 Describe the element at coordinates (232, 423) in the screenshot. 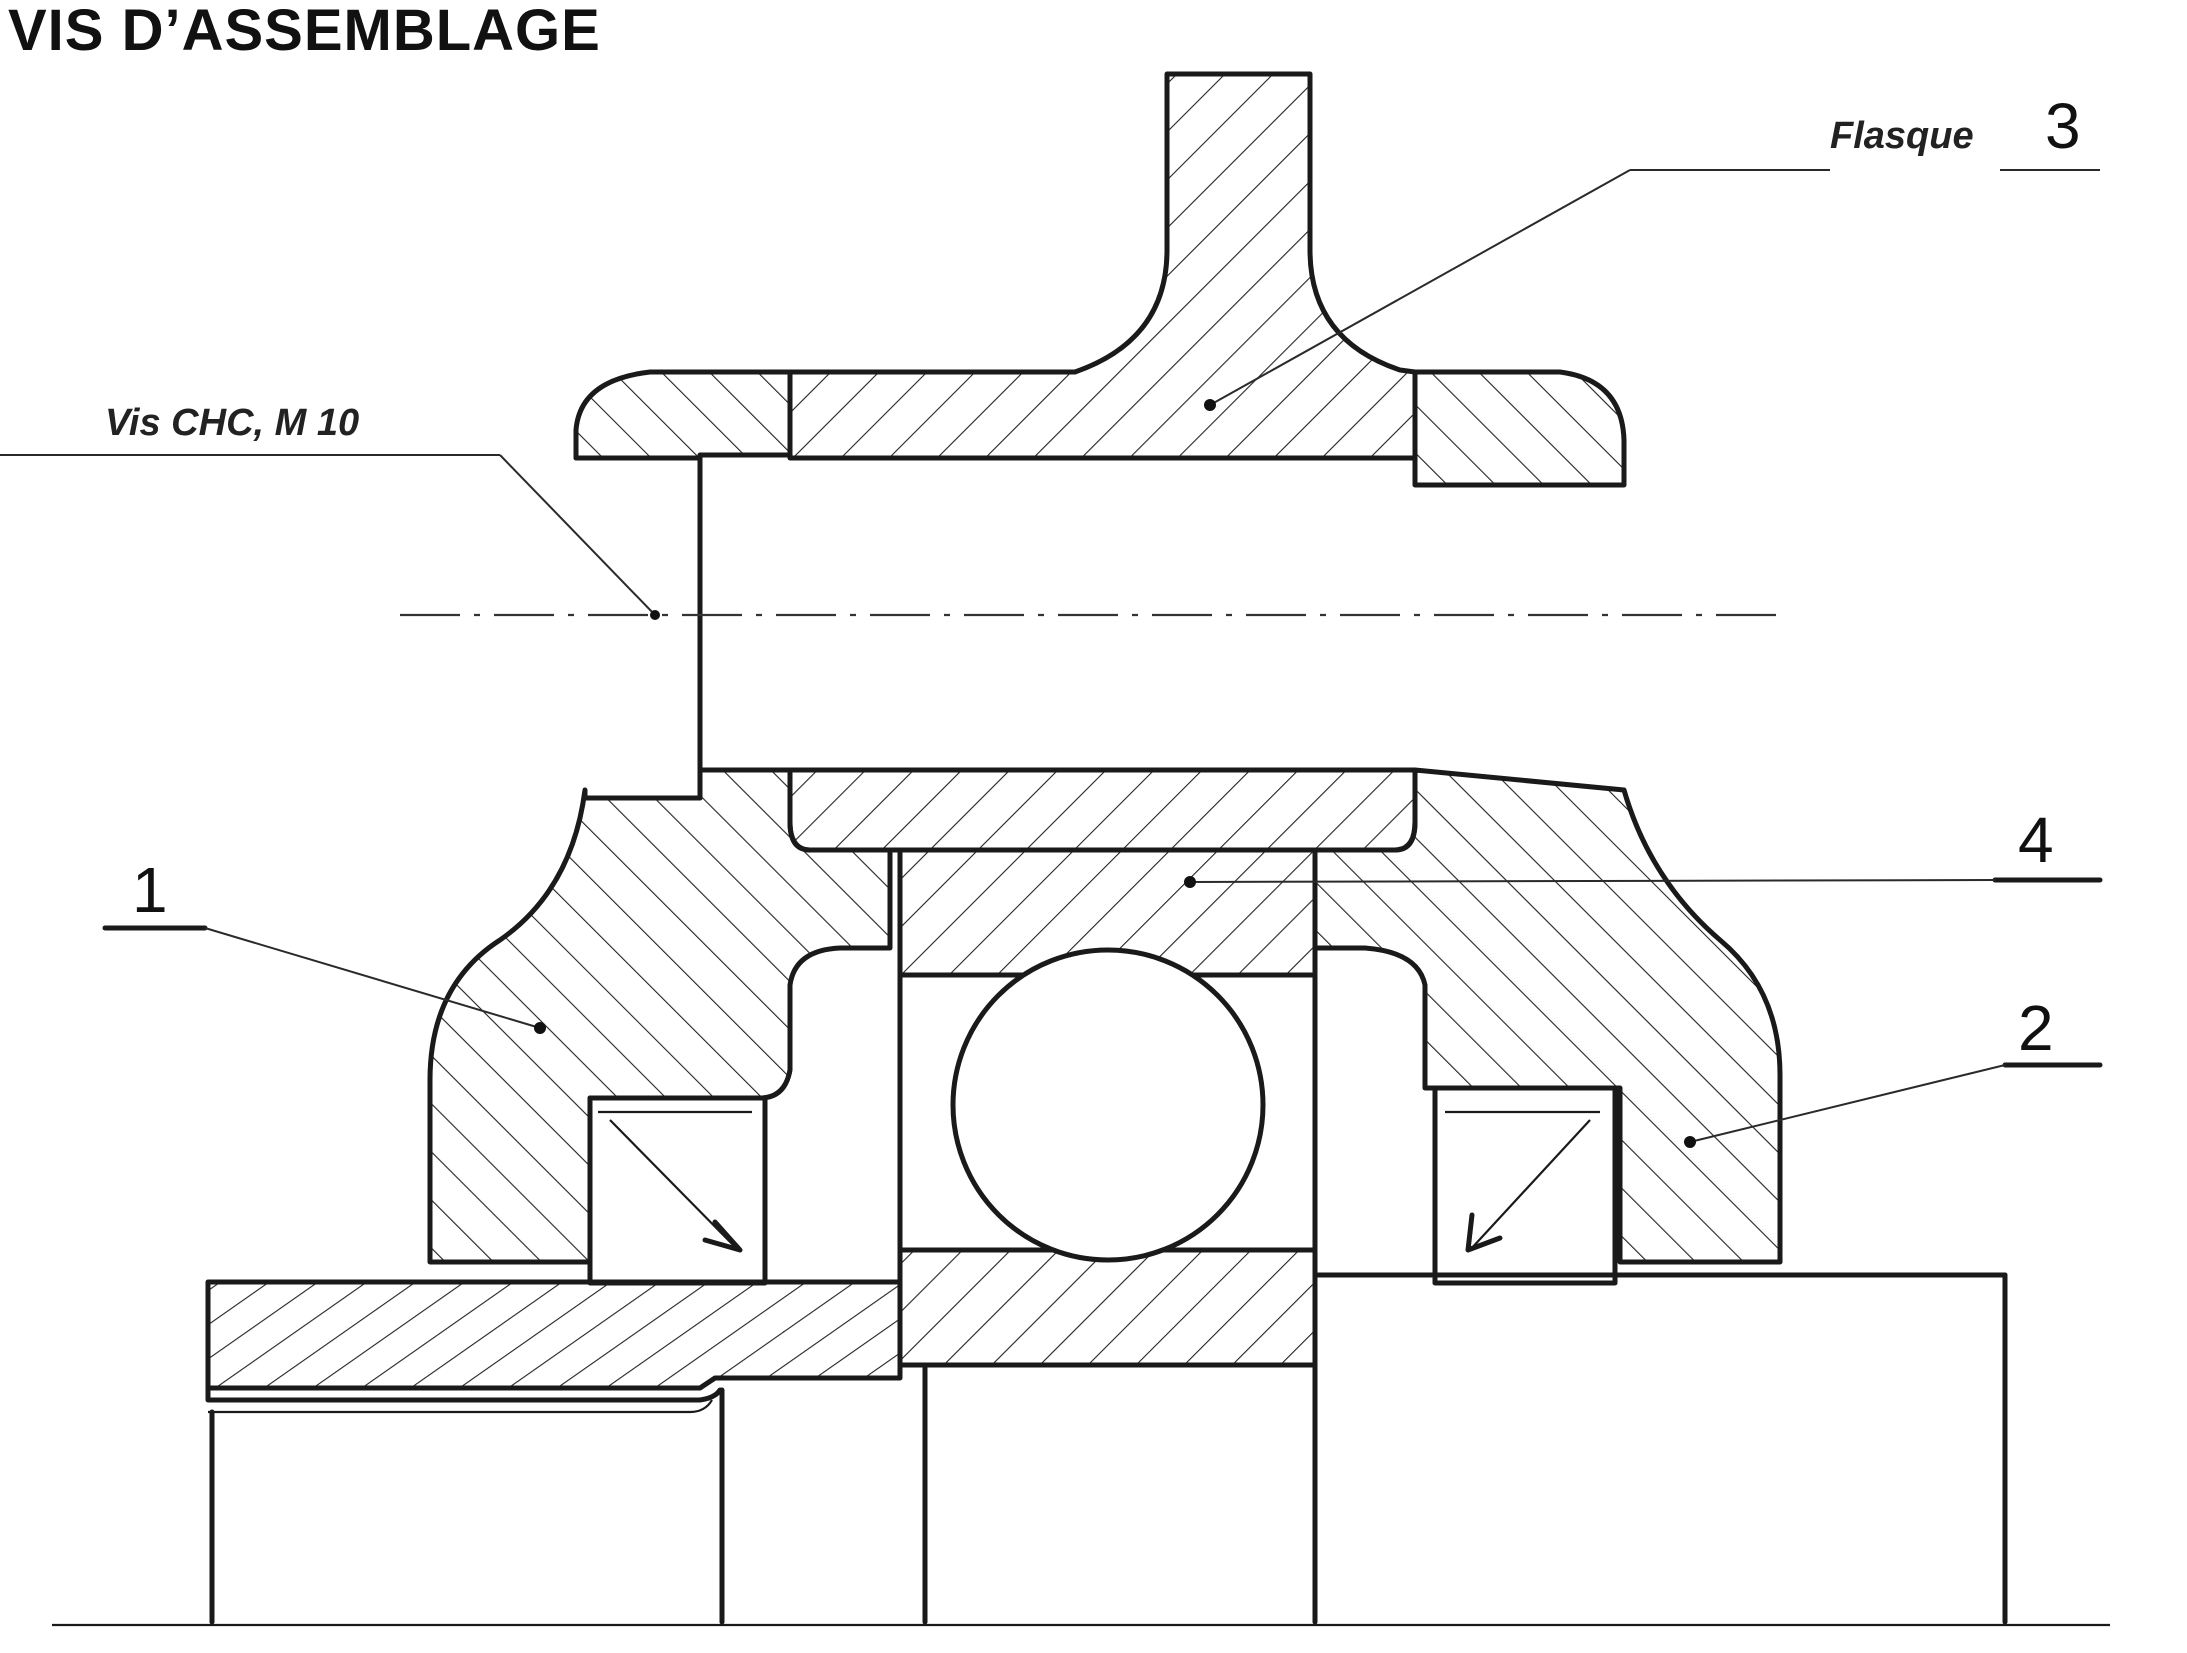

I see `screw-label: Vis CHC, M 10` at that location.